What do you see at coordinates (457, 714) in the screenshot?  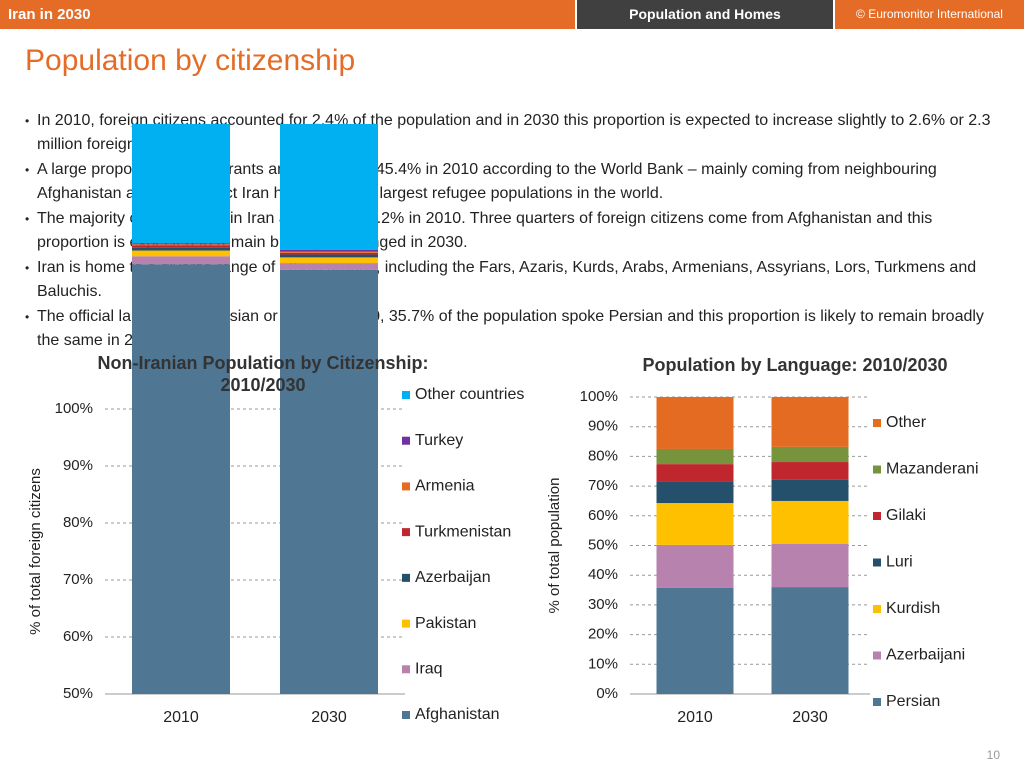 I see `legend-label: Afghanistan` at bounding box center [457, 714].